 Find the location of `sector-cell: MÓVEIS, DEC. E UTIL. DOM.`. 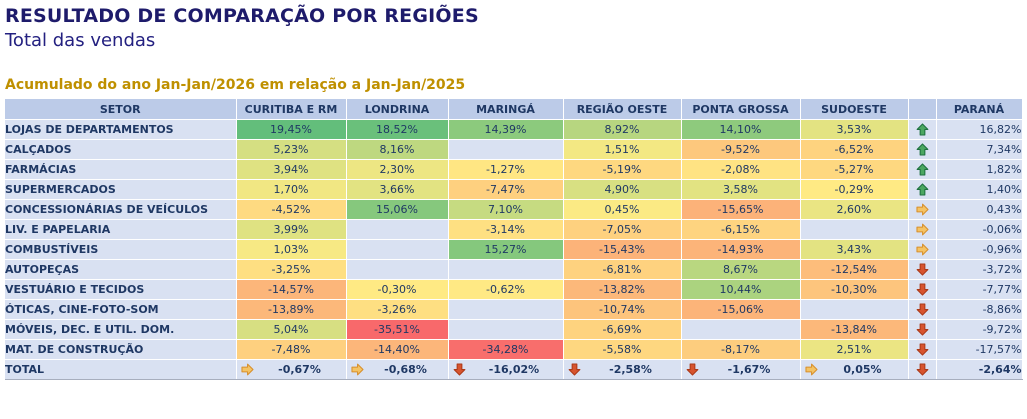

sector-cell: MÓVEIS, DEC. E UTIL. DOM. is located at coordinates (121, 329).